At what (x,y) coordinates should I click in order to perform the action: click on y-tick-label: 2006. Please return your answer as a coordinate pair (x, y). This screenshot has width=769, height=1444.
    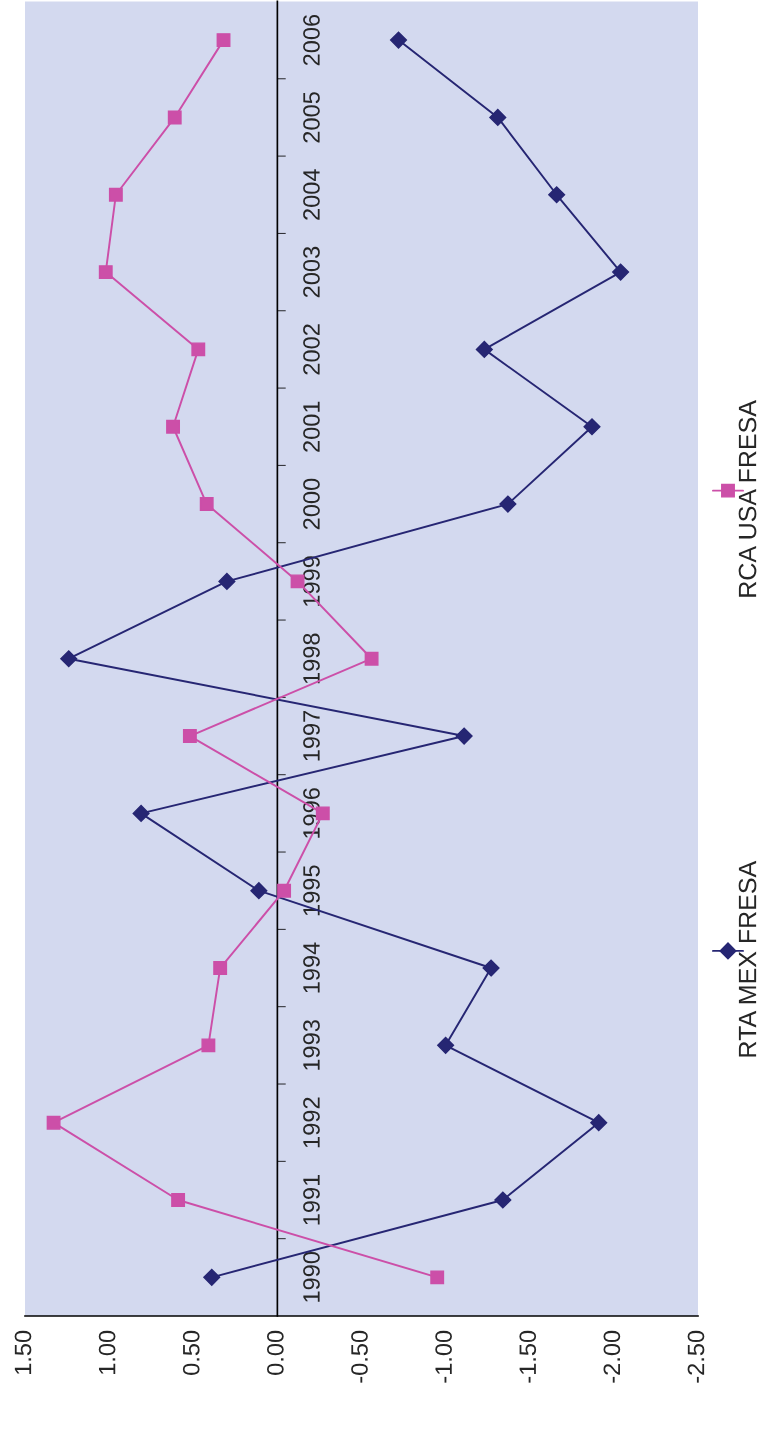
    Looking at the image, I should click on (311, 40).